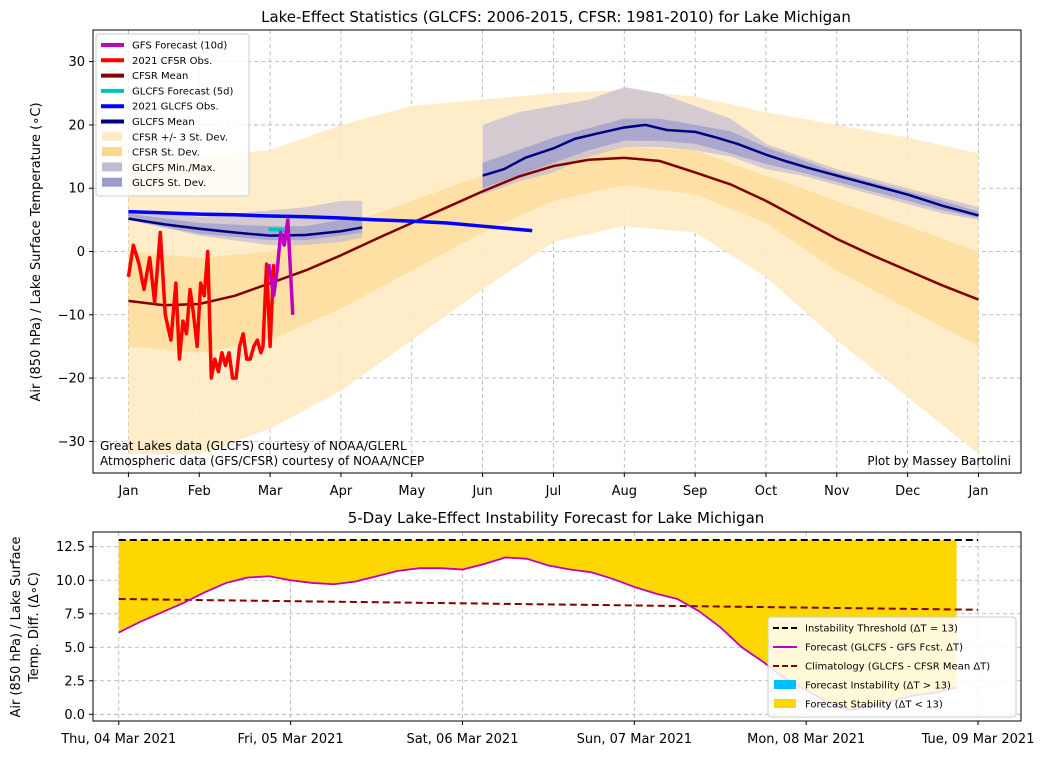  I want to click on y-tick-label: 7.5, so click(74, 614).